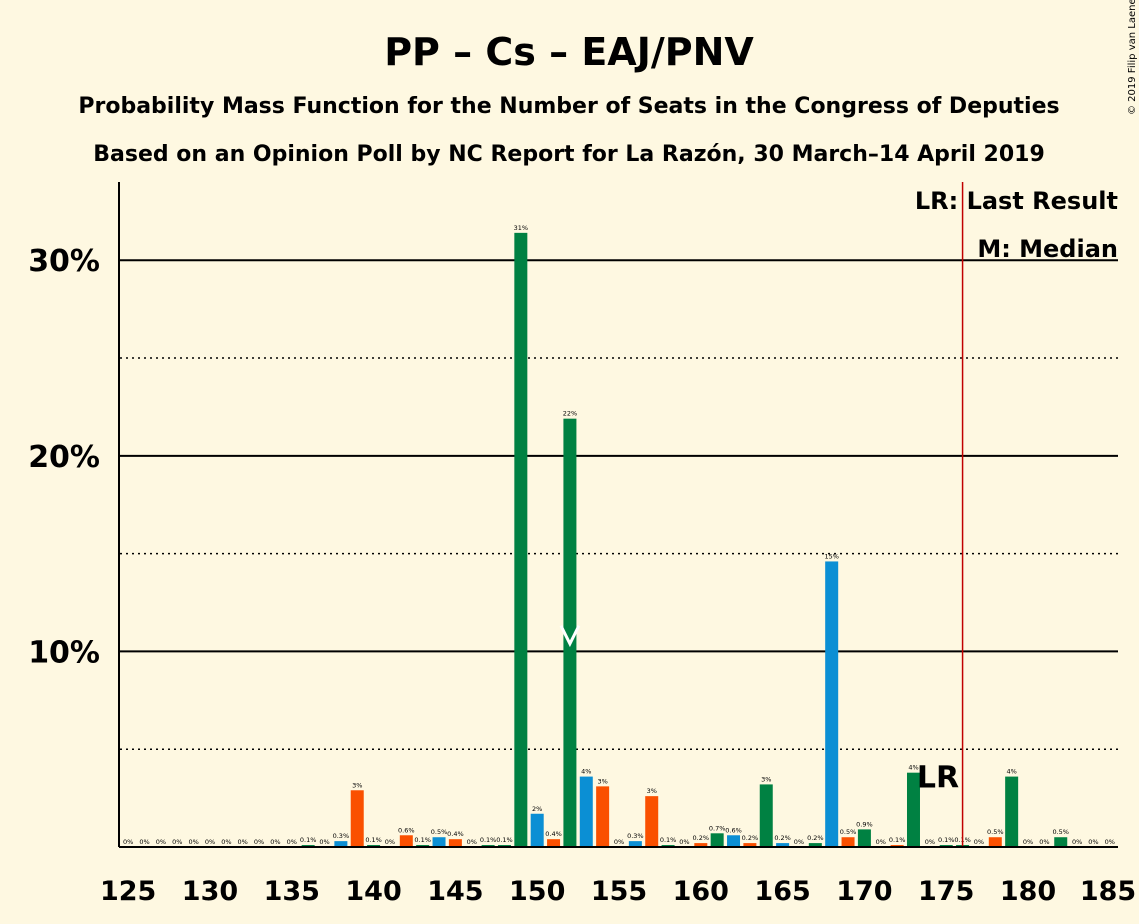  What do you see at coordinates (586, 772) in the screenshot?
I see `bar-label-153: 4%` at bounding box center [586, 772].